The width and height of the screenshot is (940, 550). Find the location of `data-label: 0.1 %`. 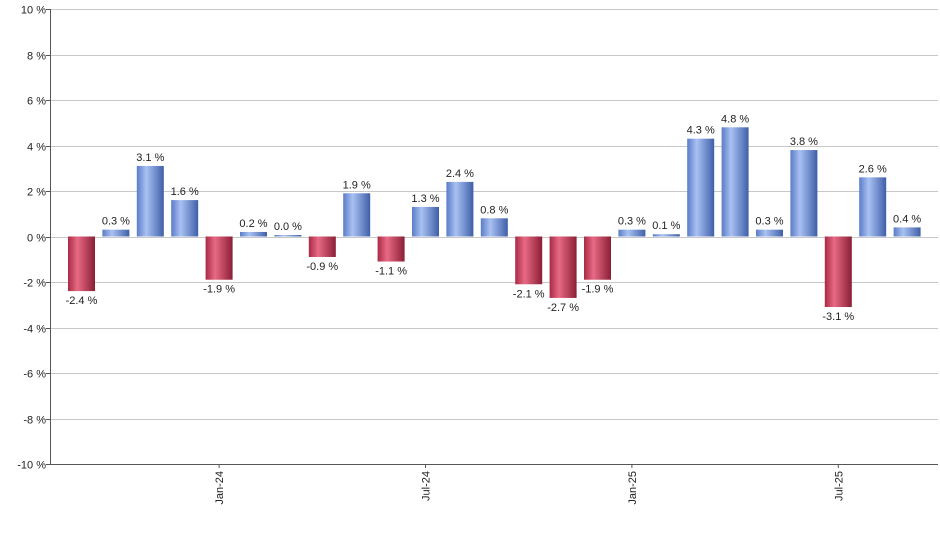

data-label: 0.1 % is located at coordinates (666, 226).